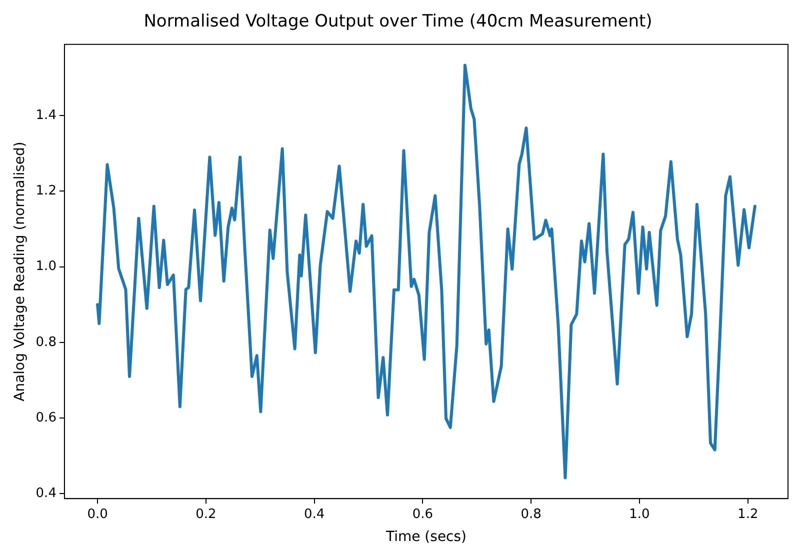  What do you see at coordinates (206, 514) in the screenshot?
I see `x-tick-label: 0.2` at bounding box center [206, 514].